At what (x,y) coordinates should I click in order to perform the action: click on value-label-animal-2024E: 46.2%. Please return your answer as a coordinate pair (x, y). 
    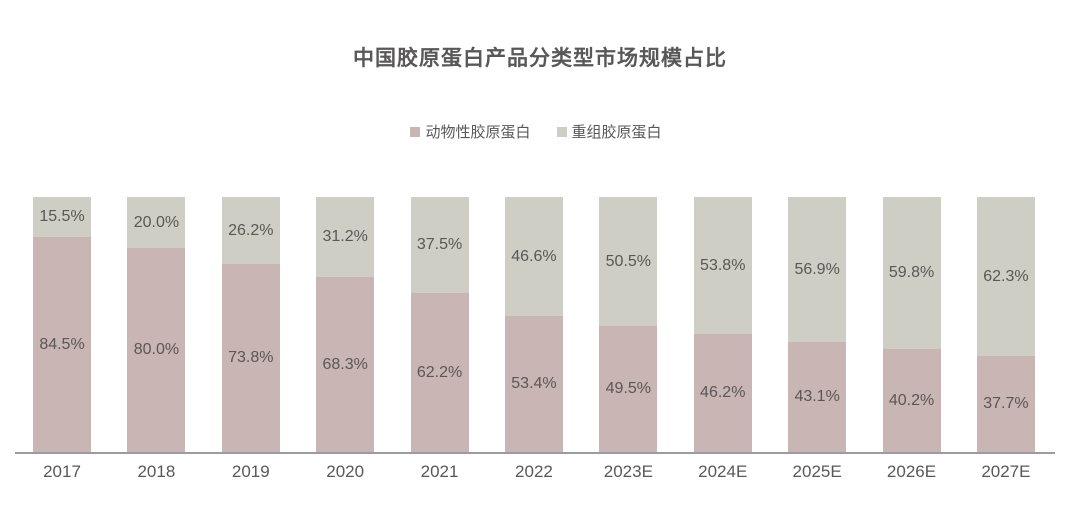
    Looking at the image, I should click on (723, 392).